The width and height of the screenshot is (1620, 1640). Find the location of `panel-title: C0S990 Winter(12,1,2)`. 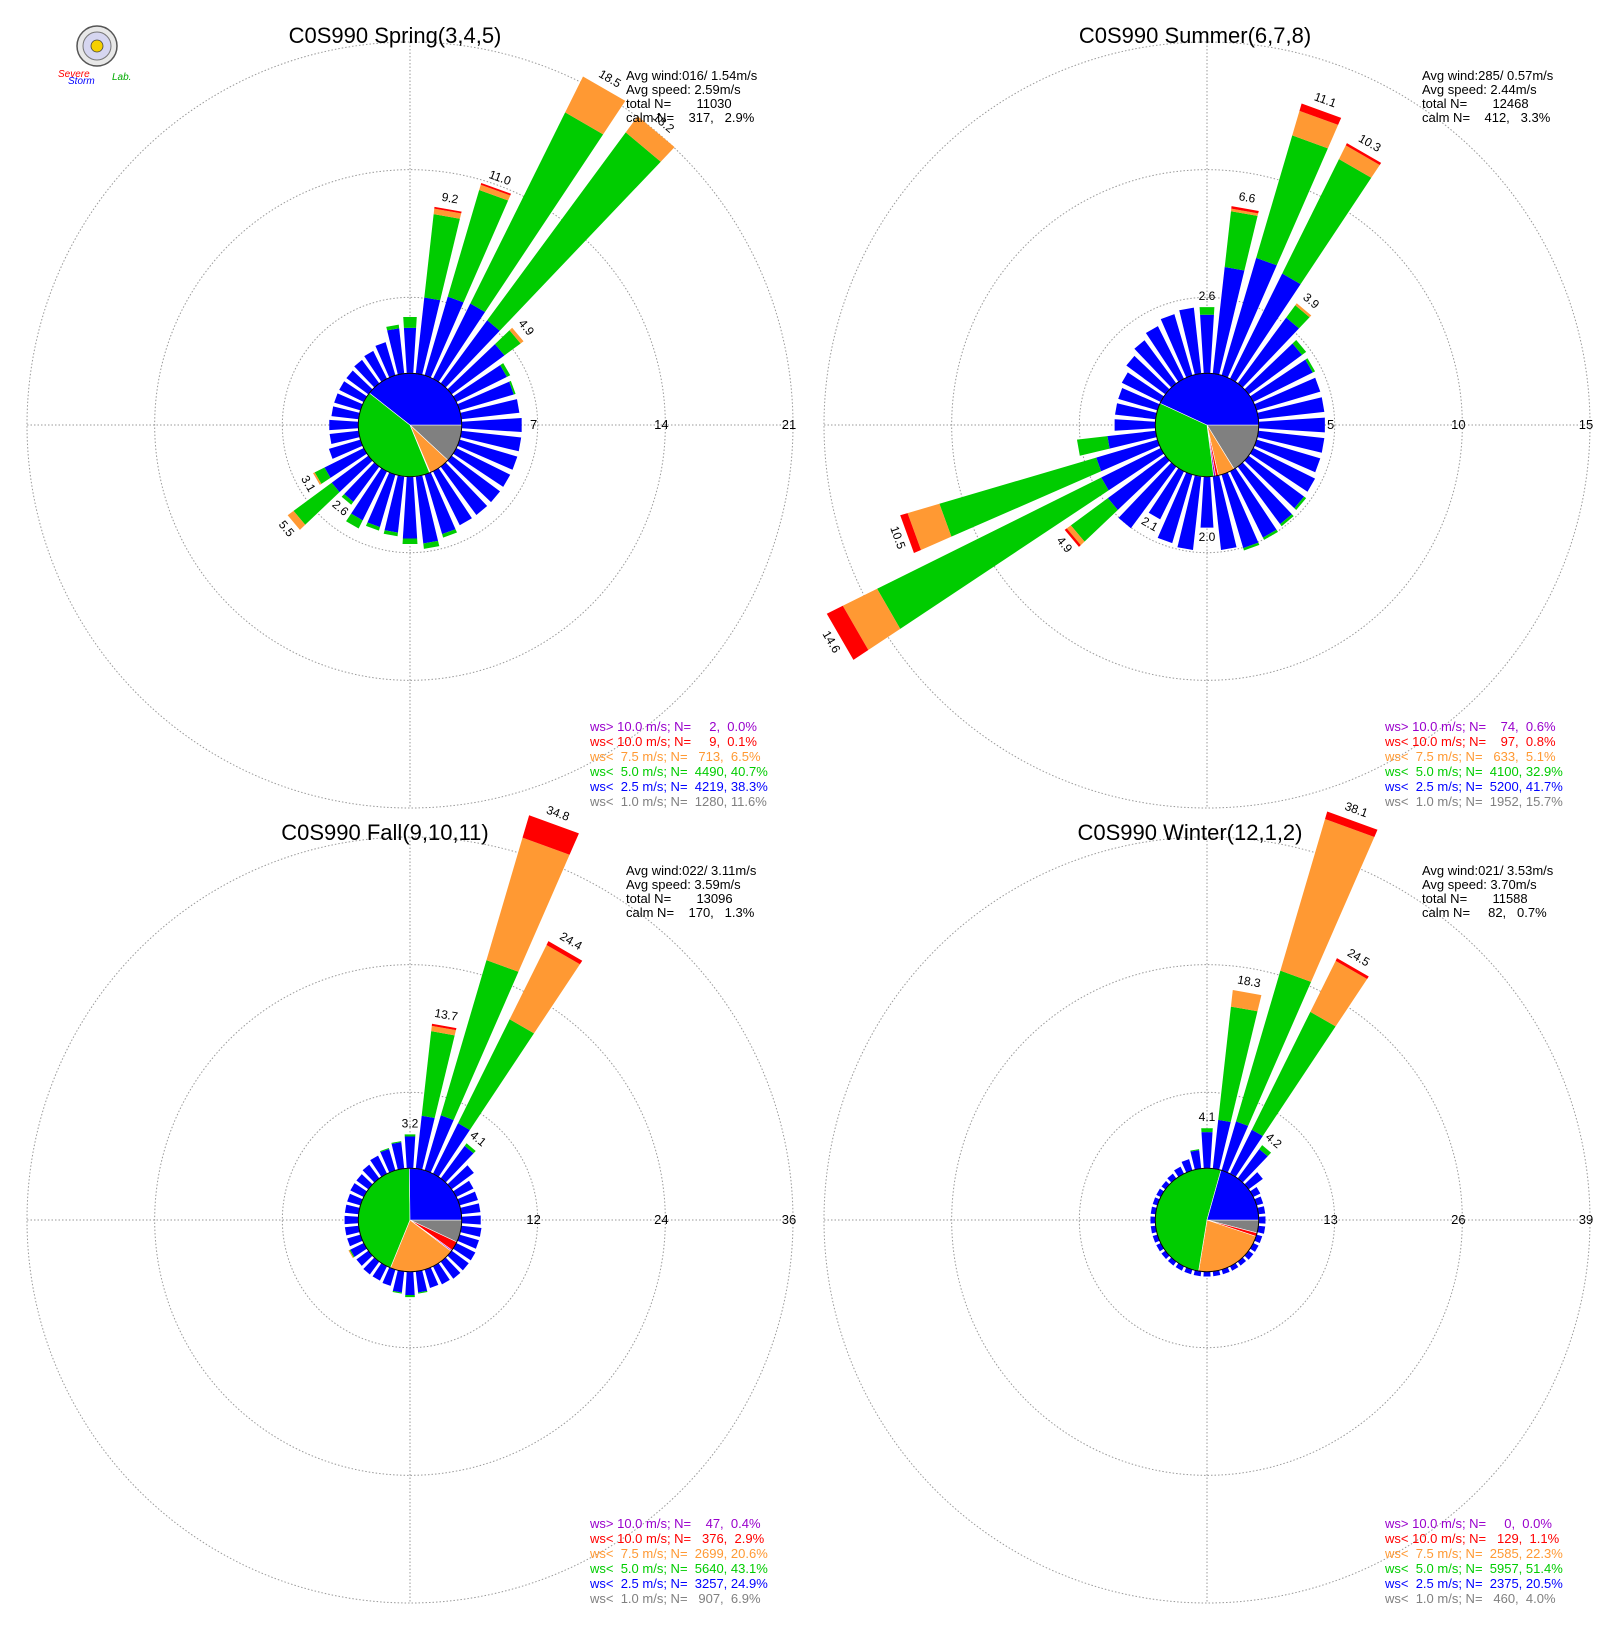

panel-title: C0S990 Winter(12,1,2) is located at coordinates (1190, 832).